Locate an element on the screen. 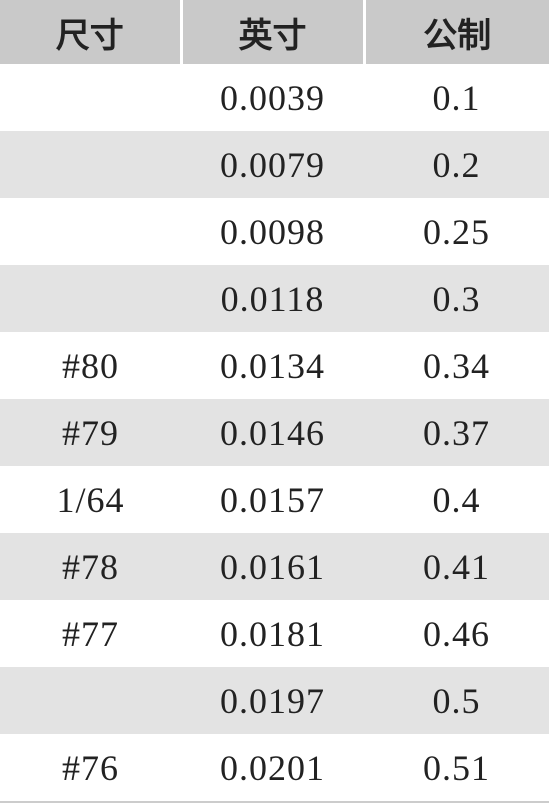  table-row: #80 0.0134 0.34 is located at coordinates (274, 365).